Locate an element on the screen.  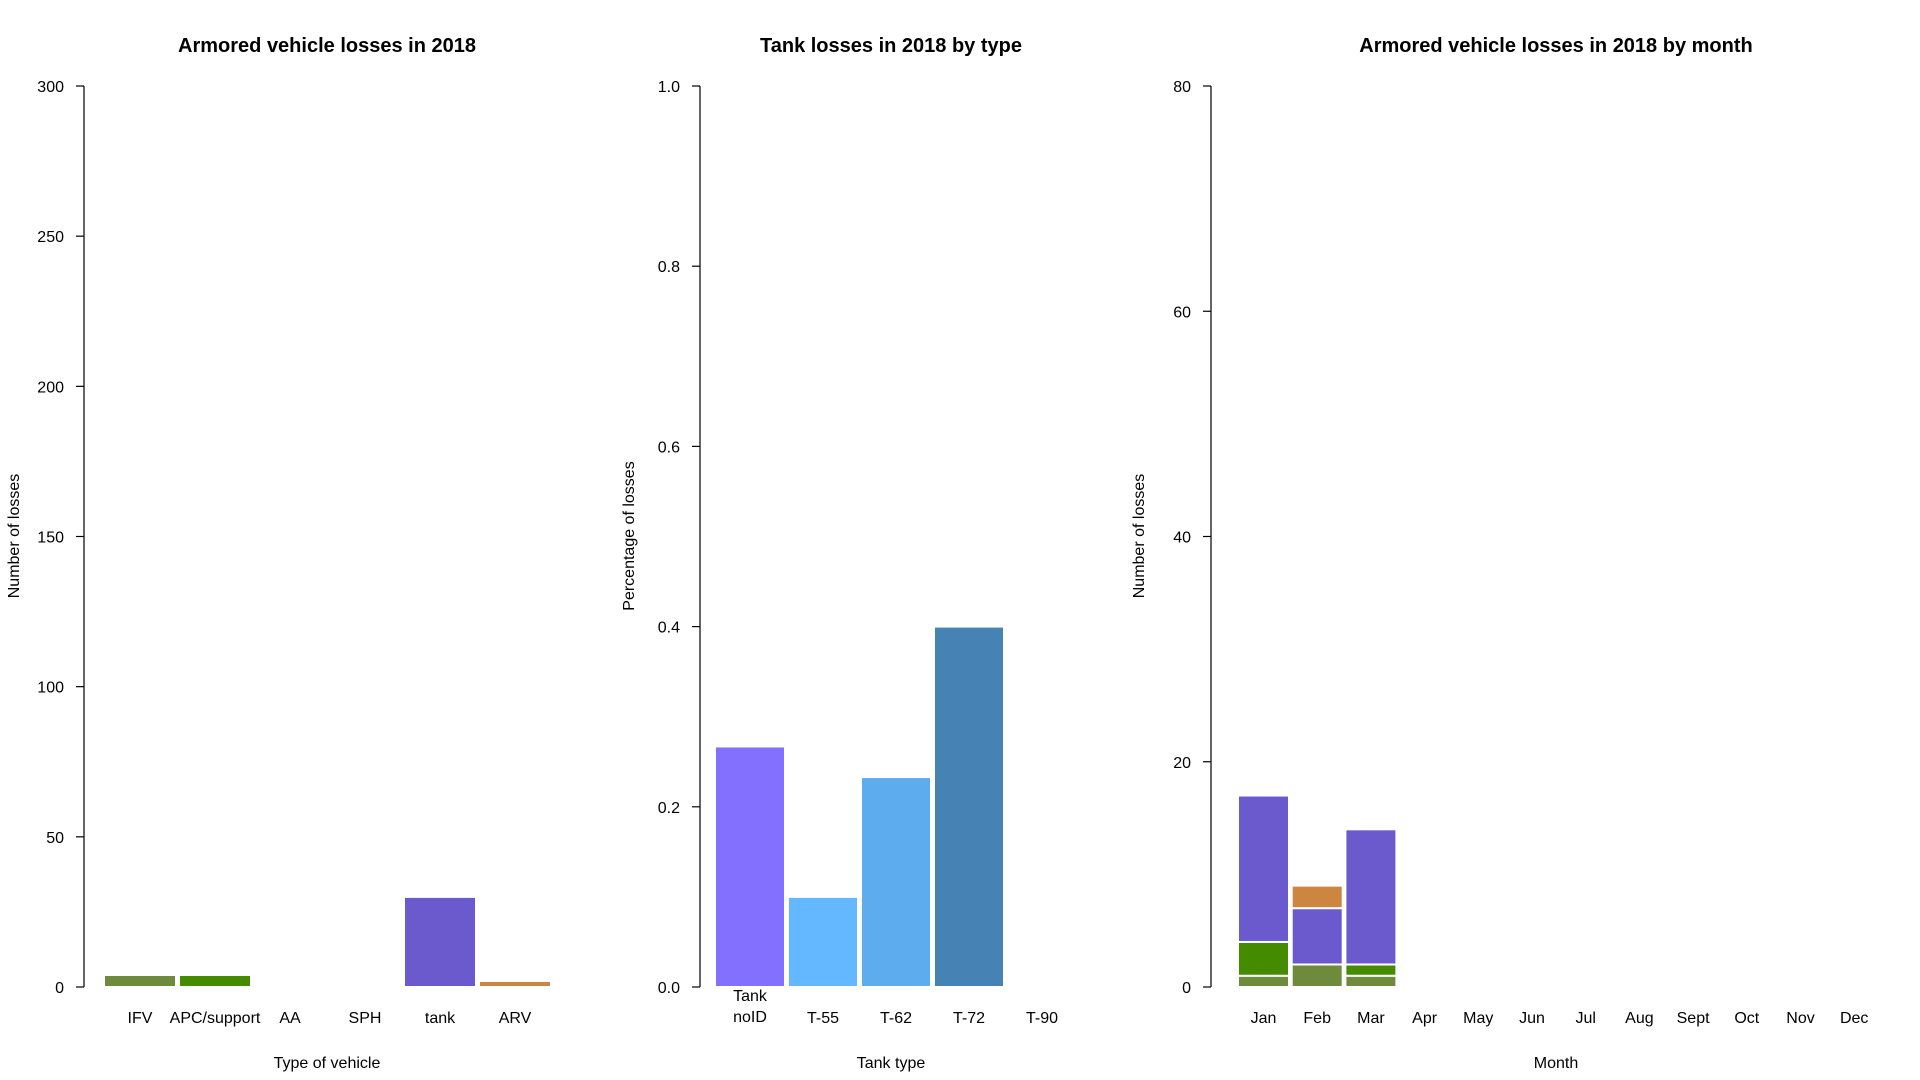
y-axis: 0 50 100 150 200 250 300 is located at coordinates (61, 538).